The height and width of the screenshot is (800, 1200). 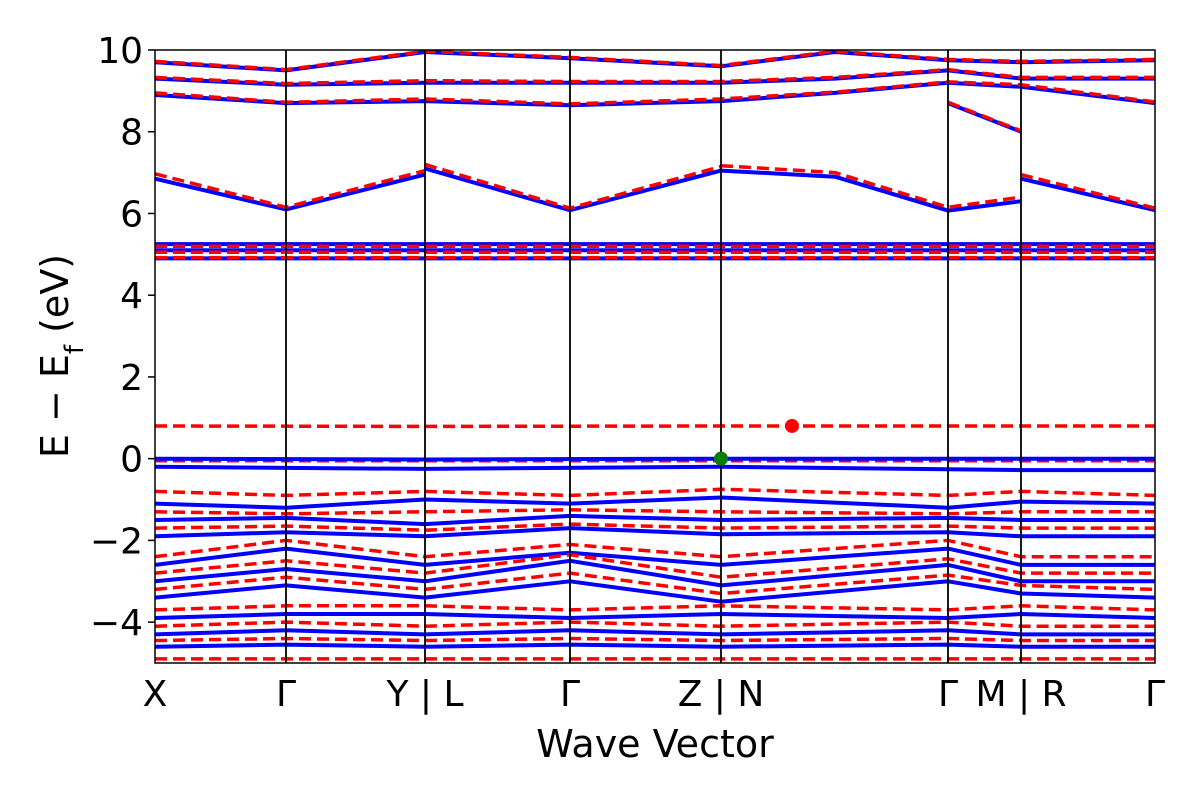 I want to click on x-tick-label-0: X, so click(x=155, y=694).